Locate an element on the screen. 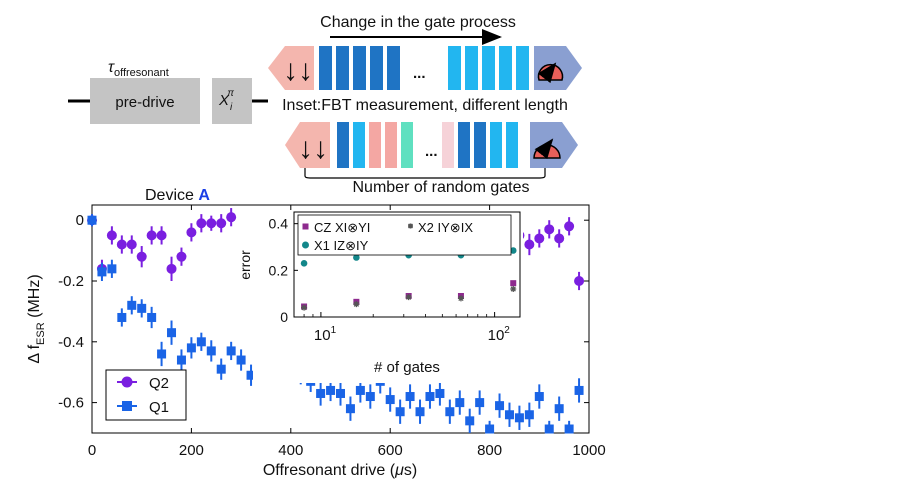 The image size is (897, 487). main-legend: Q2 Q1 is located at coordinates (146, 395).